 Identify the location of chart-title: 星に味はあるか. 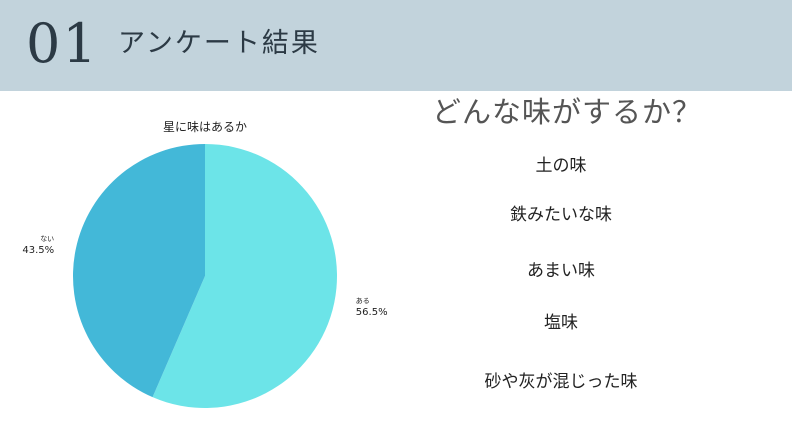
(205, 127).